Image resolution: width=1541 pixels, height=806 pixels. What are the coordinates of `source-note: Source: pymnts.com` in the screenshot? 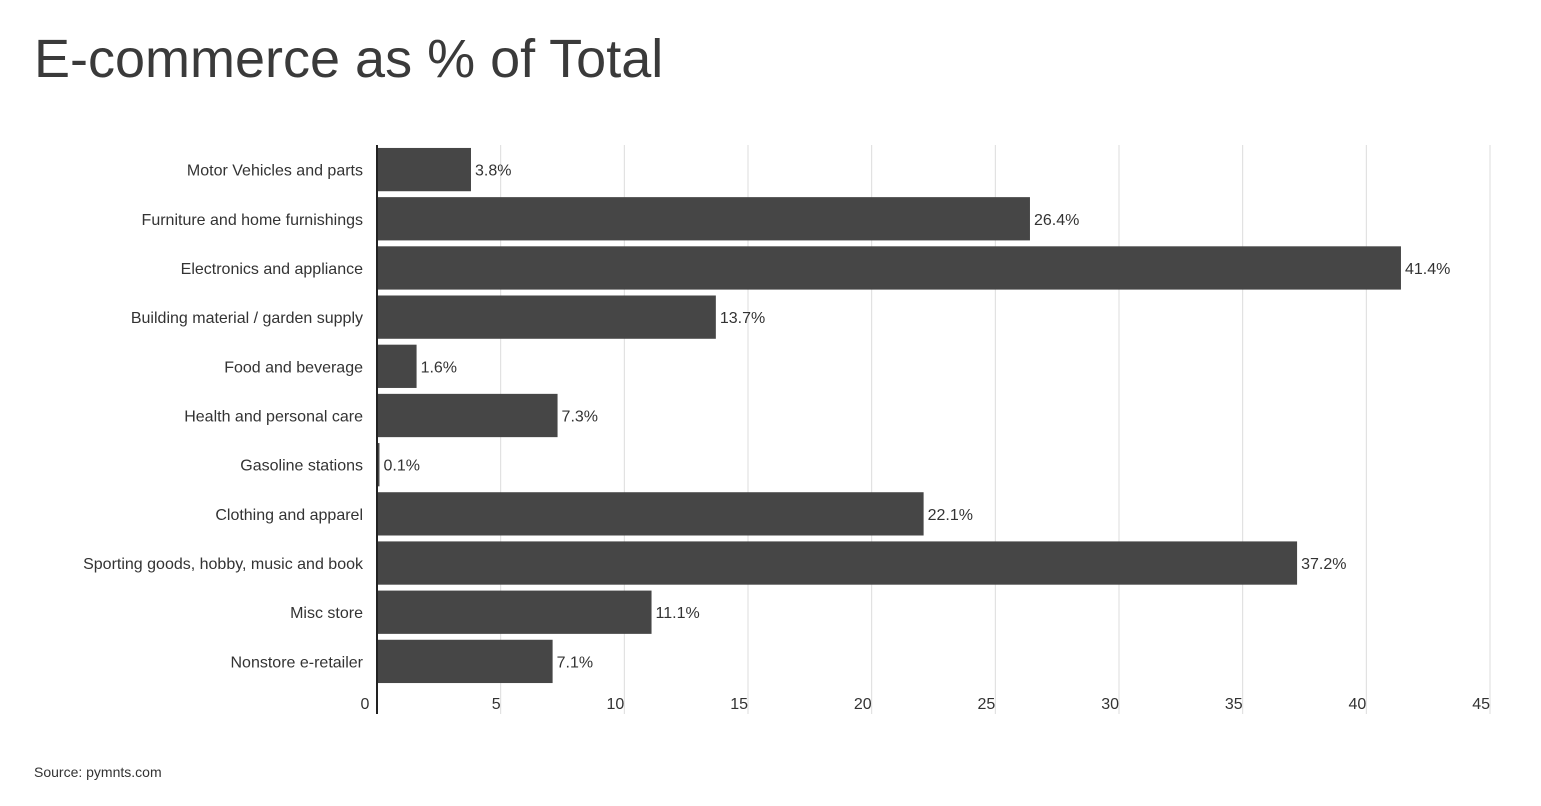 It's located at (98, 772).